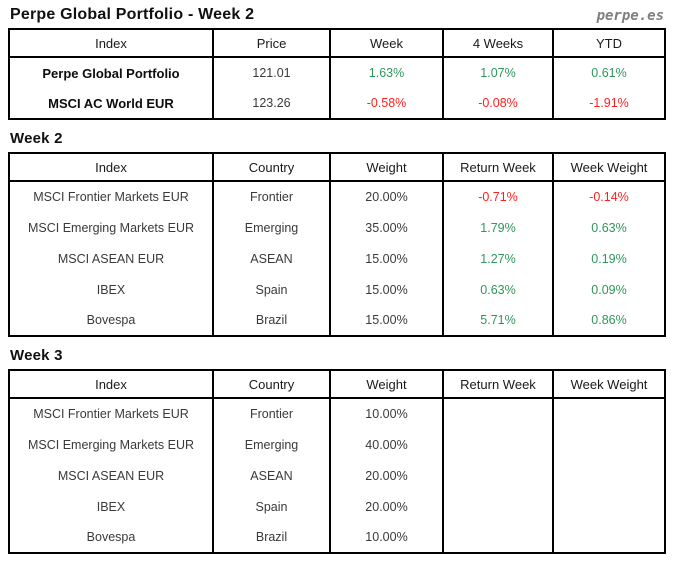 This screenshot has width=674, height=566. I want to click on cell-return-week: 1.27%, so click(498, 258).